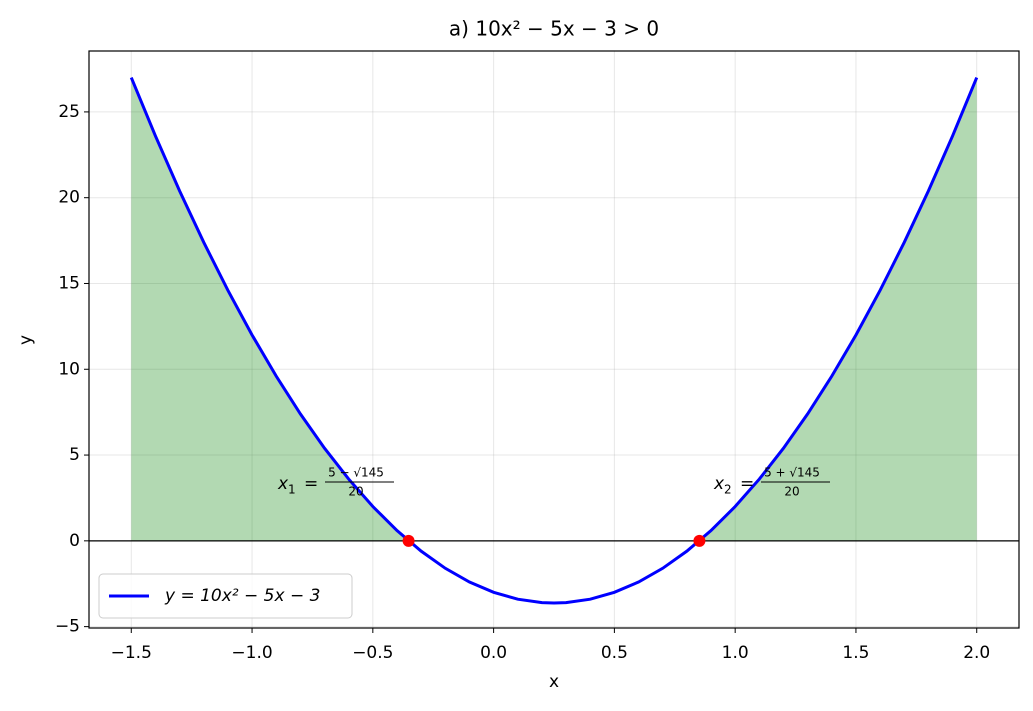  Describe the element at coordinates (292, 490) in the screenshot. I see `annotation-sub: 1` at that location.